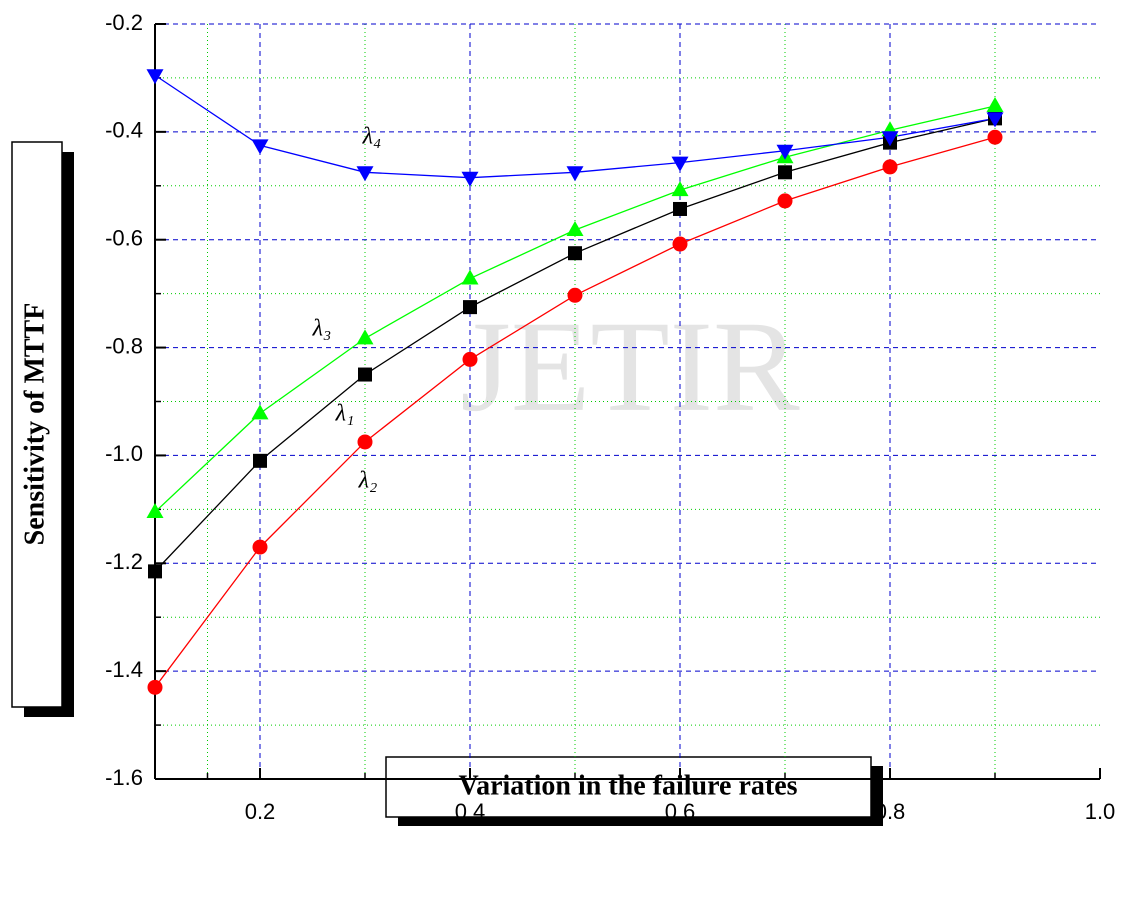  What do you see at coordinates (124, 345) in the screenshot?
I see `y-tick-label: -0.8` at bounding box center [124, 345].